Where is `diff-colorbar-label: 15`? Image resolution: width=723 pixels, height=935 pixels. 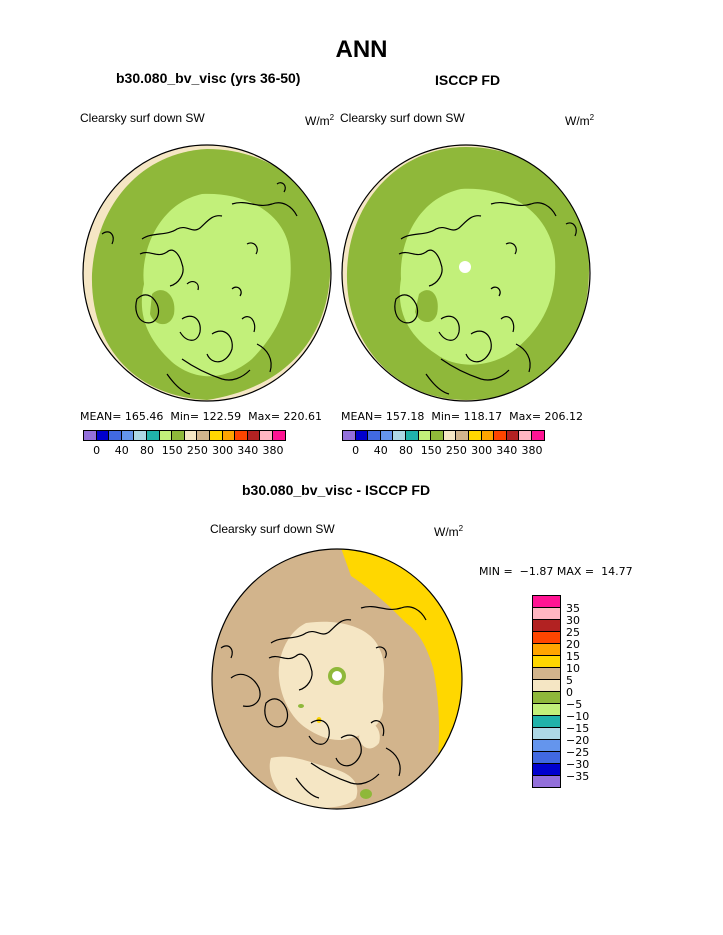
diff-colorbar-label: 15 is located at coordinates (573, 656).